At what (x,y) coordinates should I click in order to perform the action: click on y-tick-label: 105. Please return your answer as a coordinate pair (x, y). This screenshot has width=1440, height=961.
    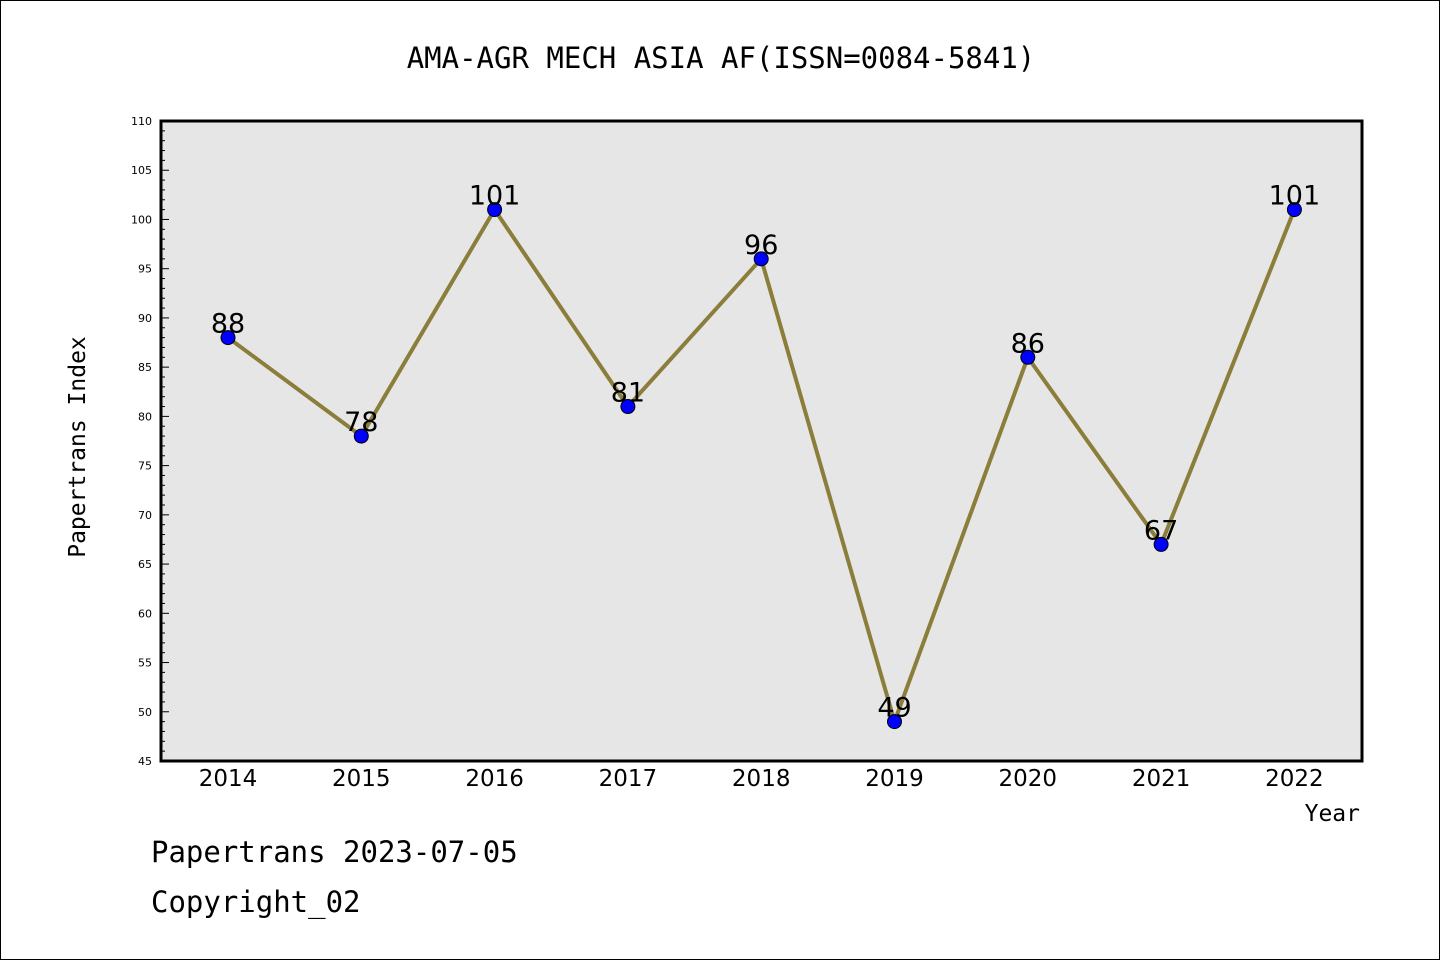
    Looking at the image, I should click on (141, 170).